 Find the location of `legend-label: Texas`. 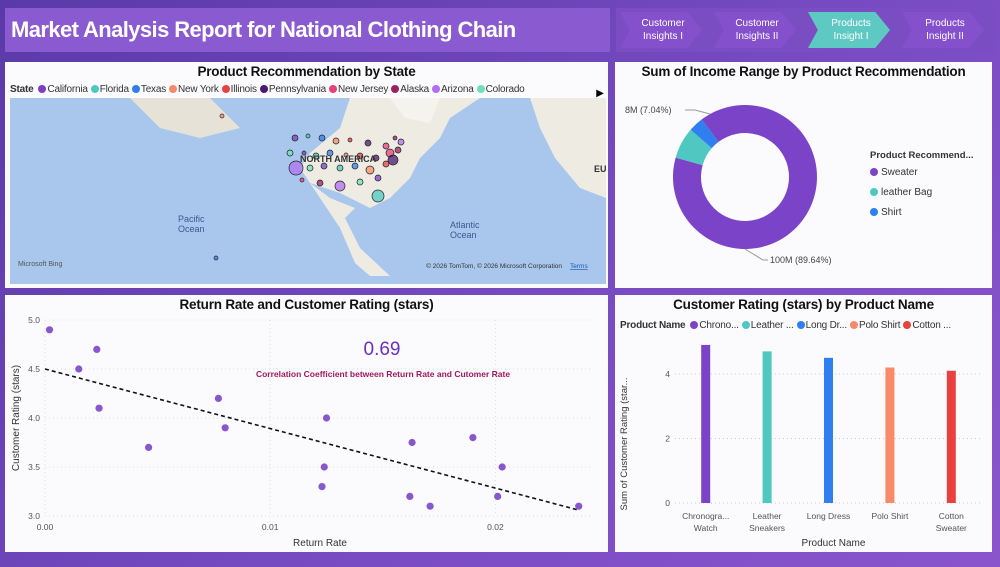

legend-label: Texas is located at coordinates (153, 89).